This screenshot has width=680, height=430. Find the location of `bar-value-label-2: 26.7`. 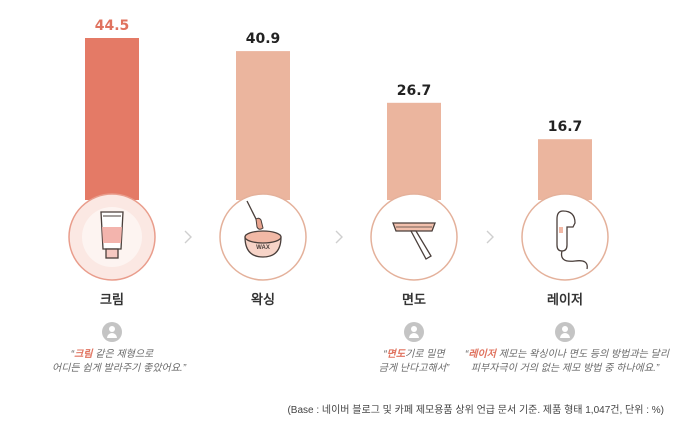

bar-value-label-2: 26.7 is located at coordinates (414, 91).